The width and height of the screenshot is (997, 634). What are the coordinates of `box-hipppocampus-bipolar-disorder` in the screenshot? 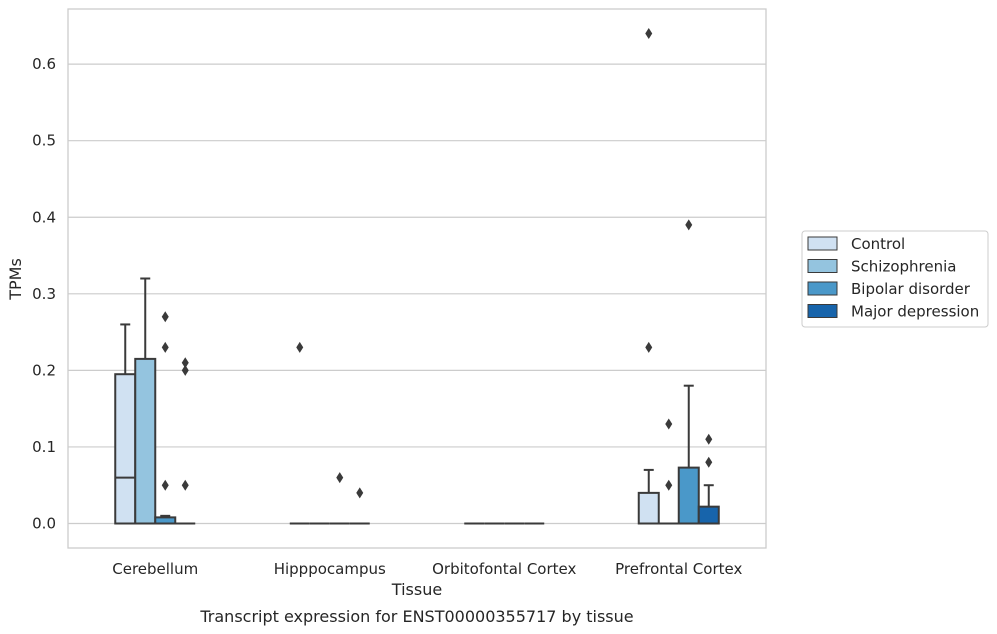 It's located at (339, 498).